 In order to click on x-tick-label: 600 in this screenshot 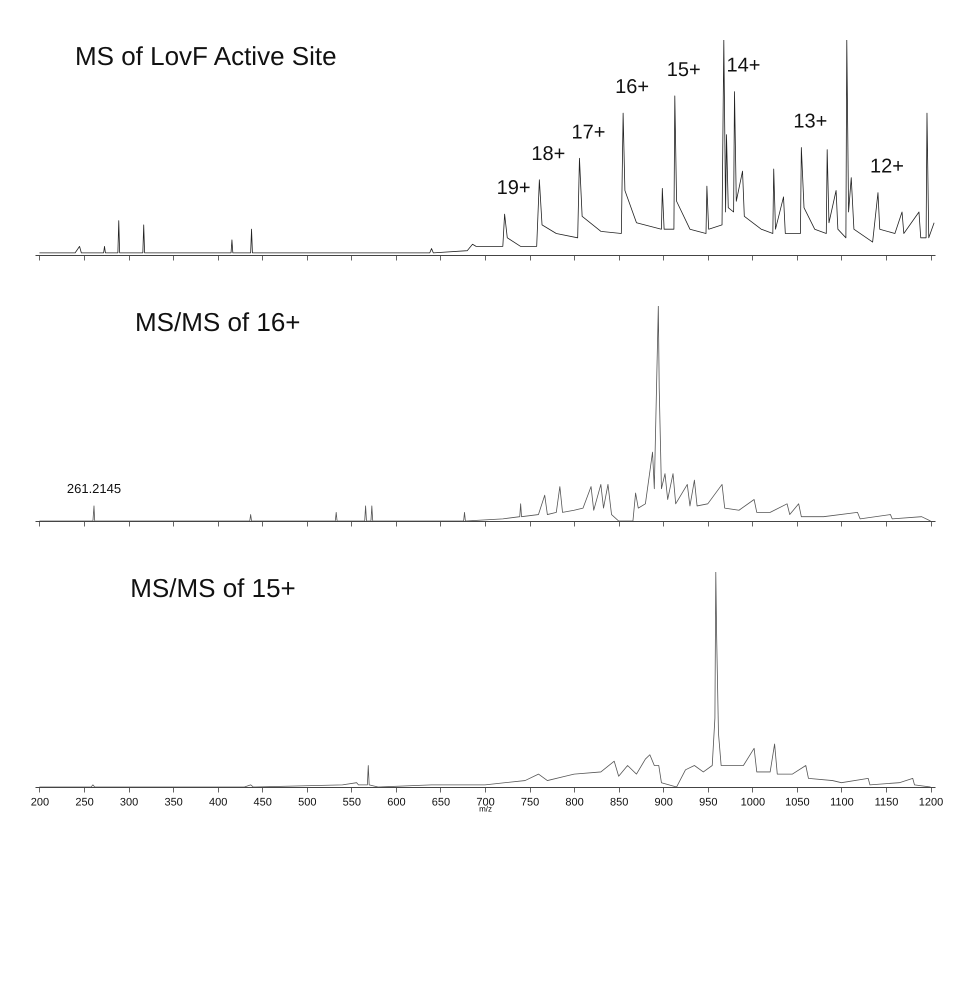, I will do `click(396, 802)`.